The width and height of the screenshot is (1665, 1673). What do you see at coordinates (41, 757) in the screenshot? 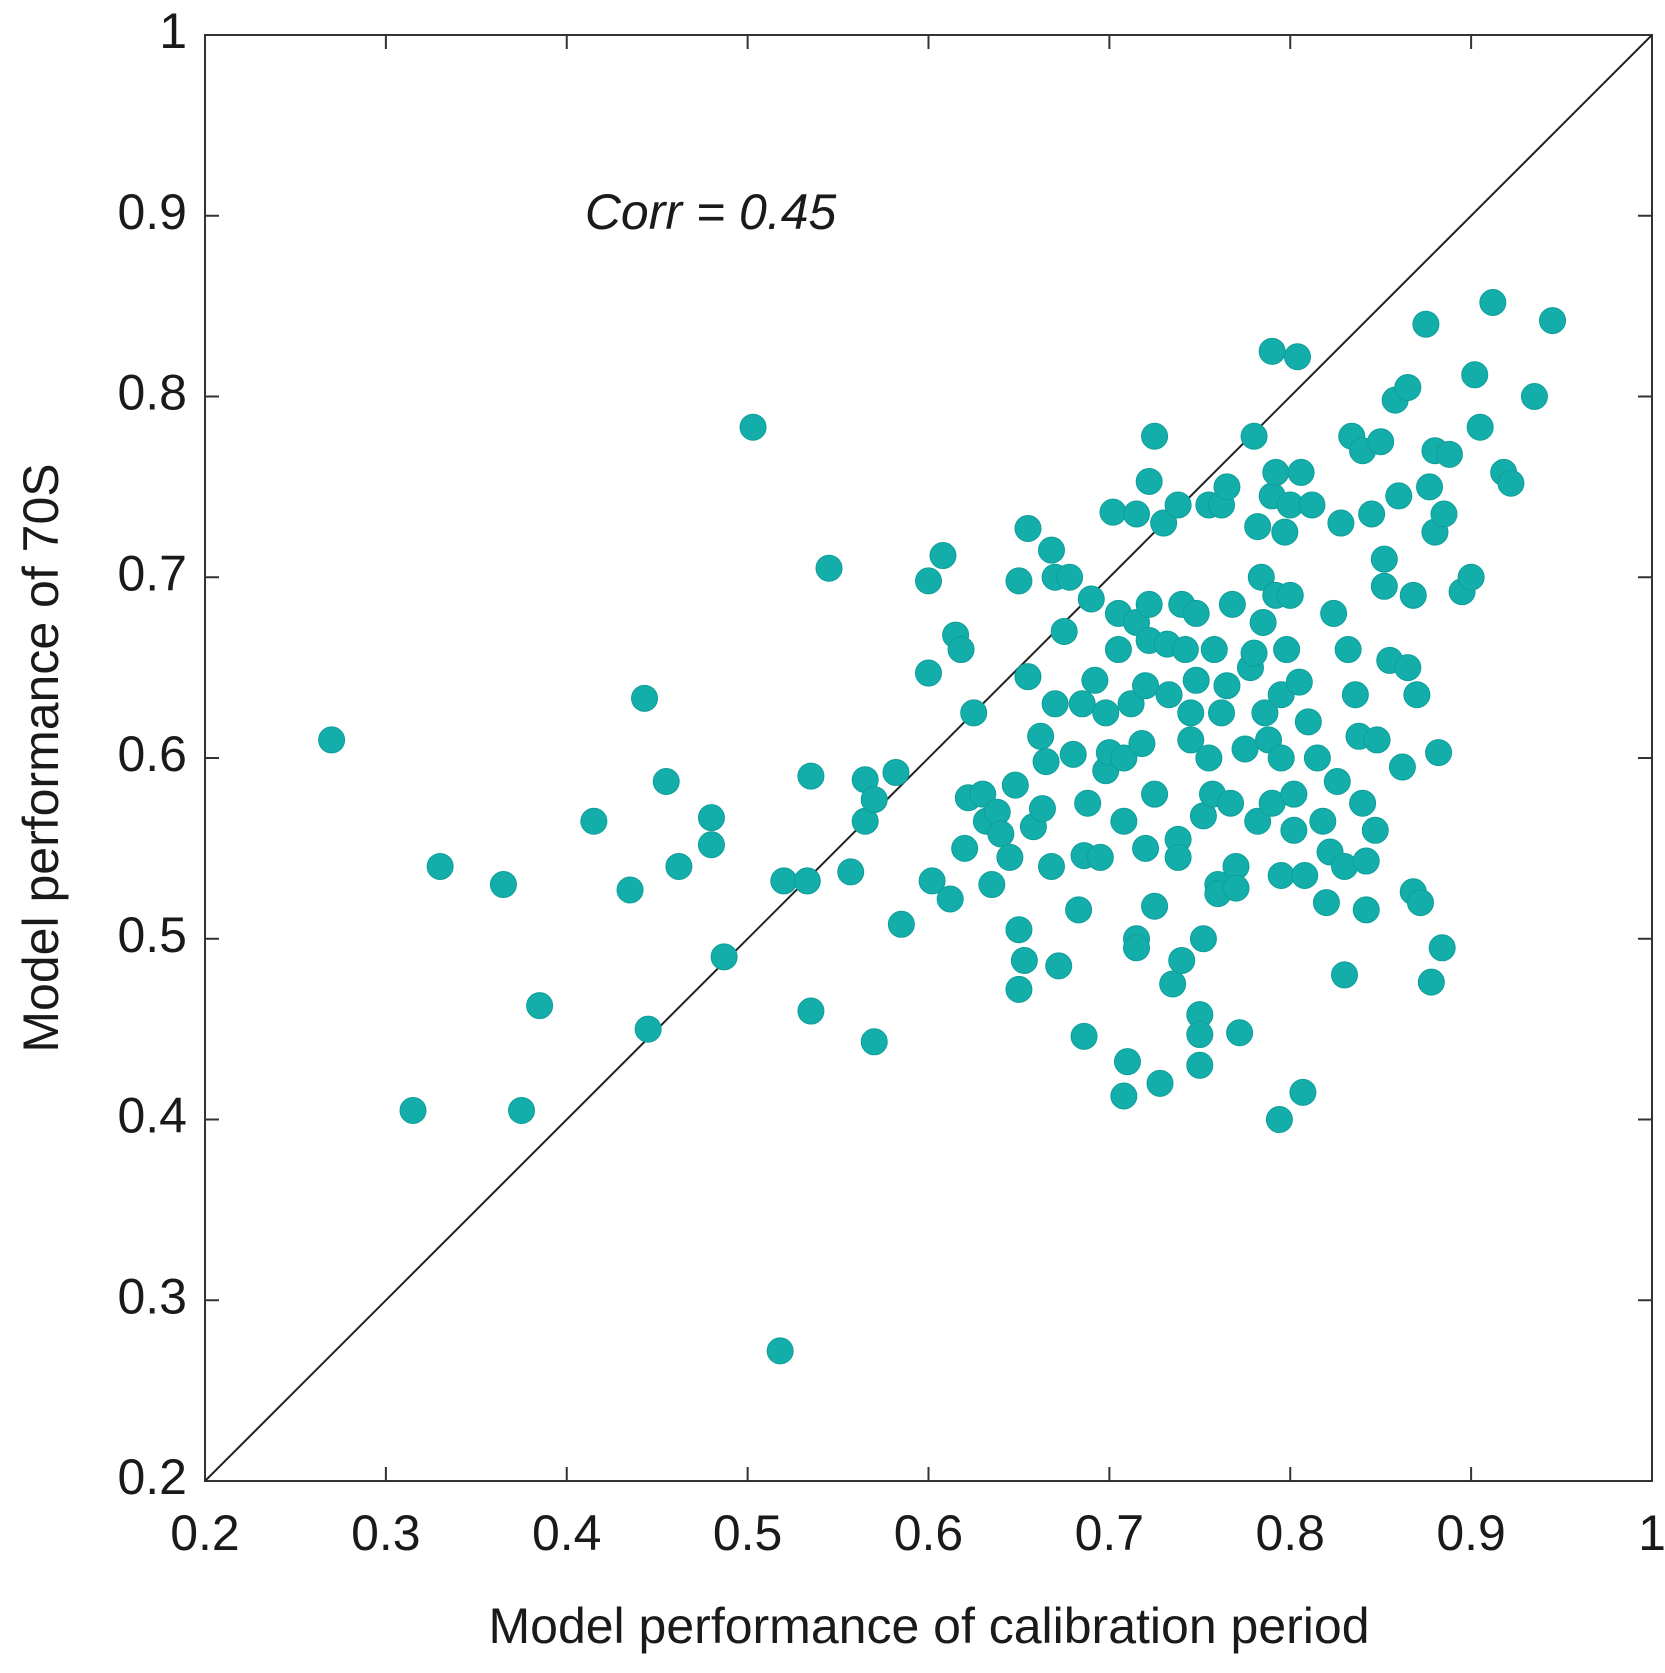
I see `y-axis-label: Model performance of 70S` at bounding box center [41, 757].